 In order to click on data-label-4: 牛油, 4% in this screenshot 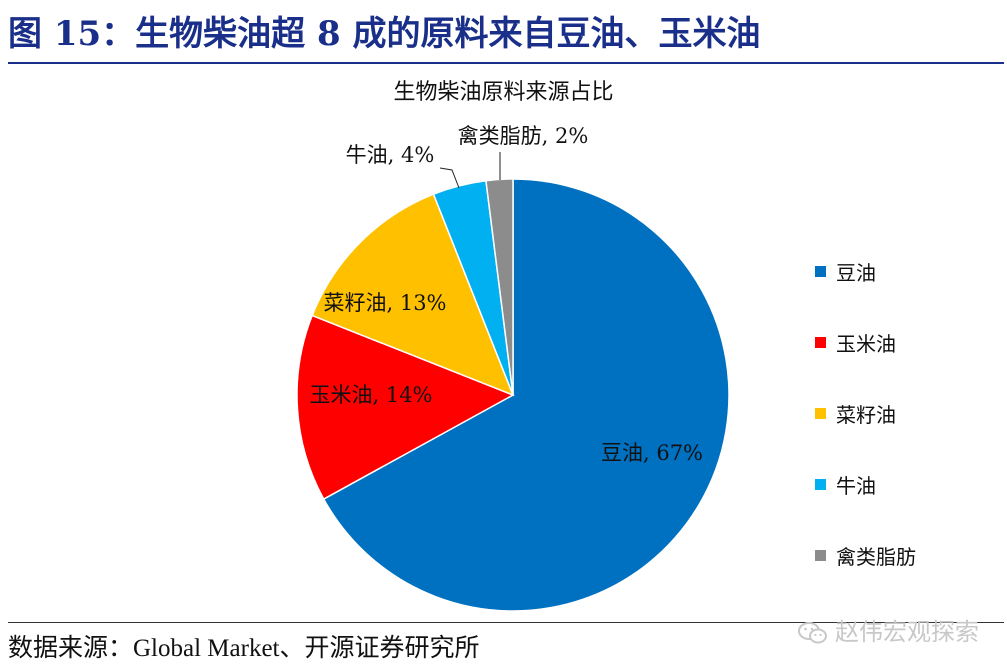, I will do `click(390, 155)`.